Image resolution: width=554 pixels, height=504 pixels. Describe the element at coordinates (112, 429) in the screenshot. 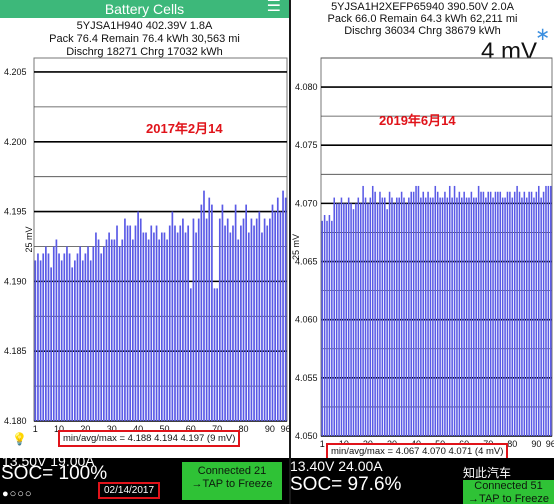

I see `x-tick-label: 30` at that location.